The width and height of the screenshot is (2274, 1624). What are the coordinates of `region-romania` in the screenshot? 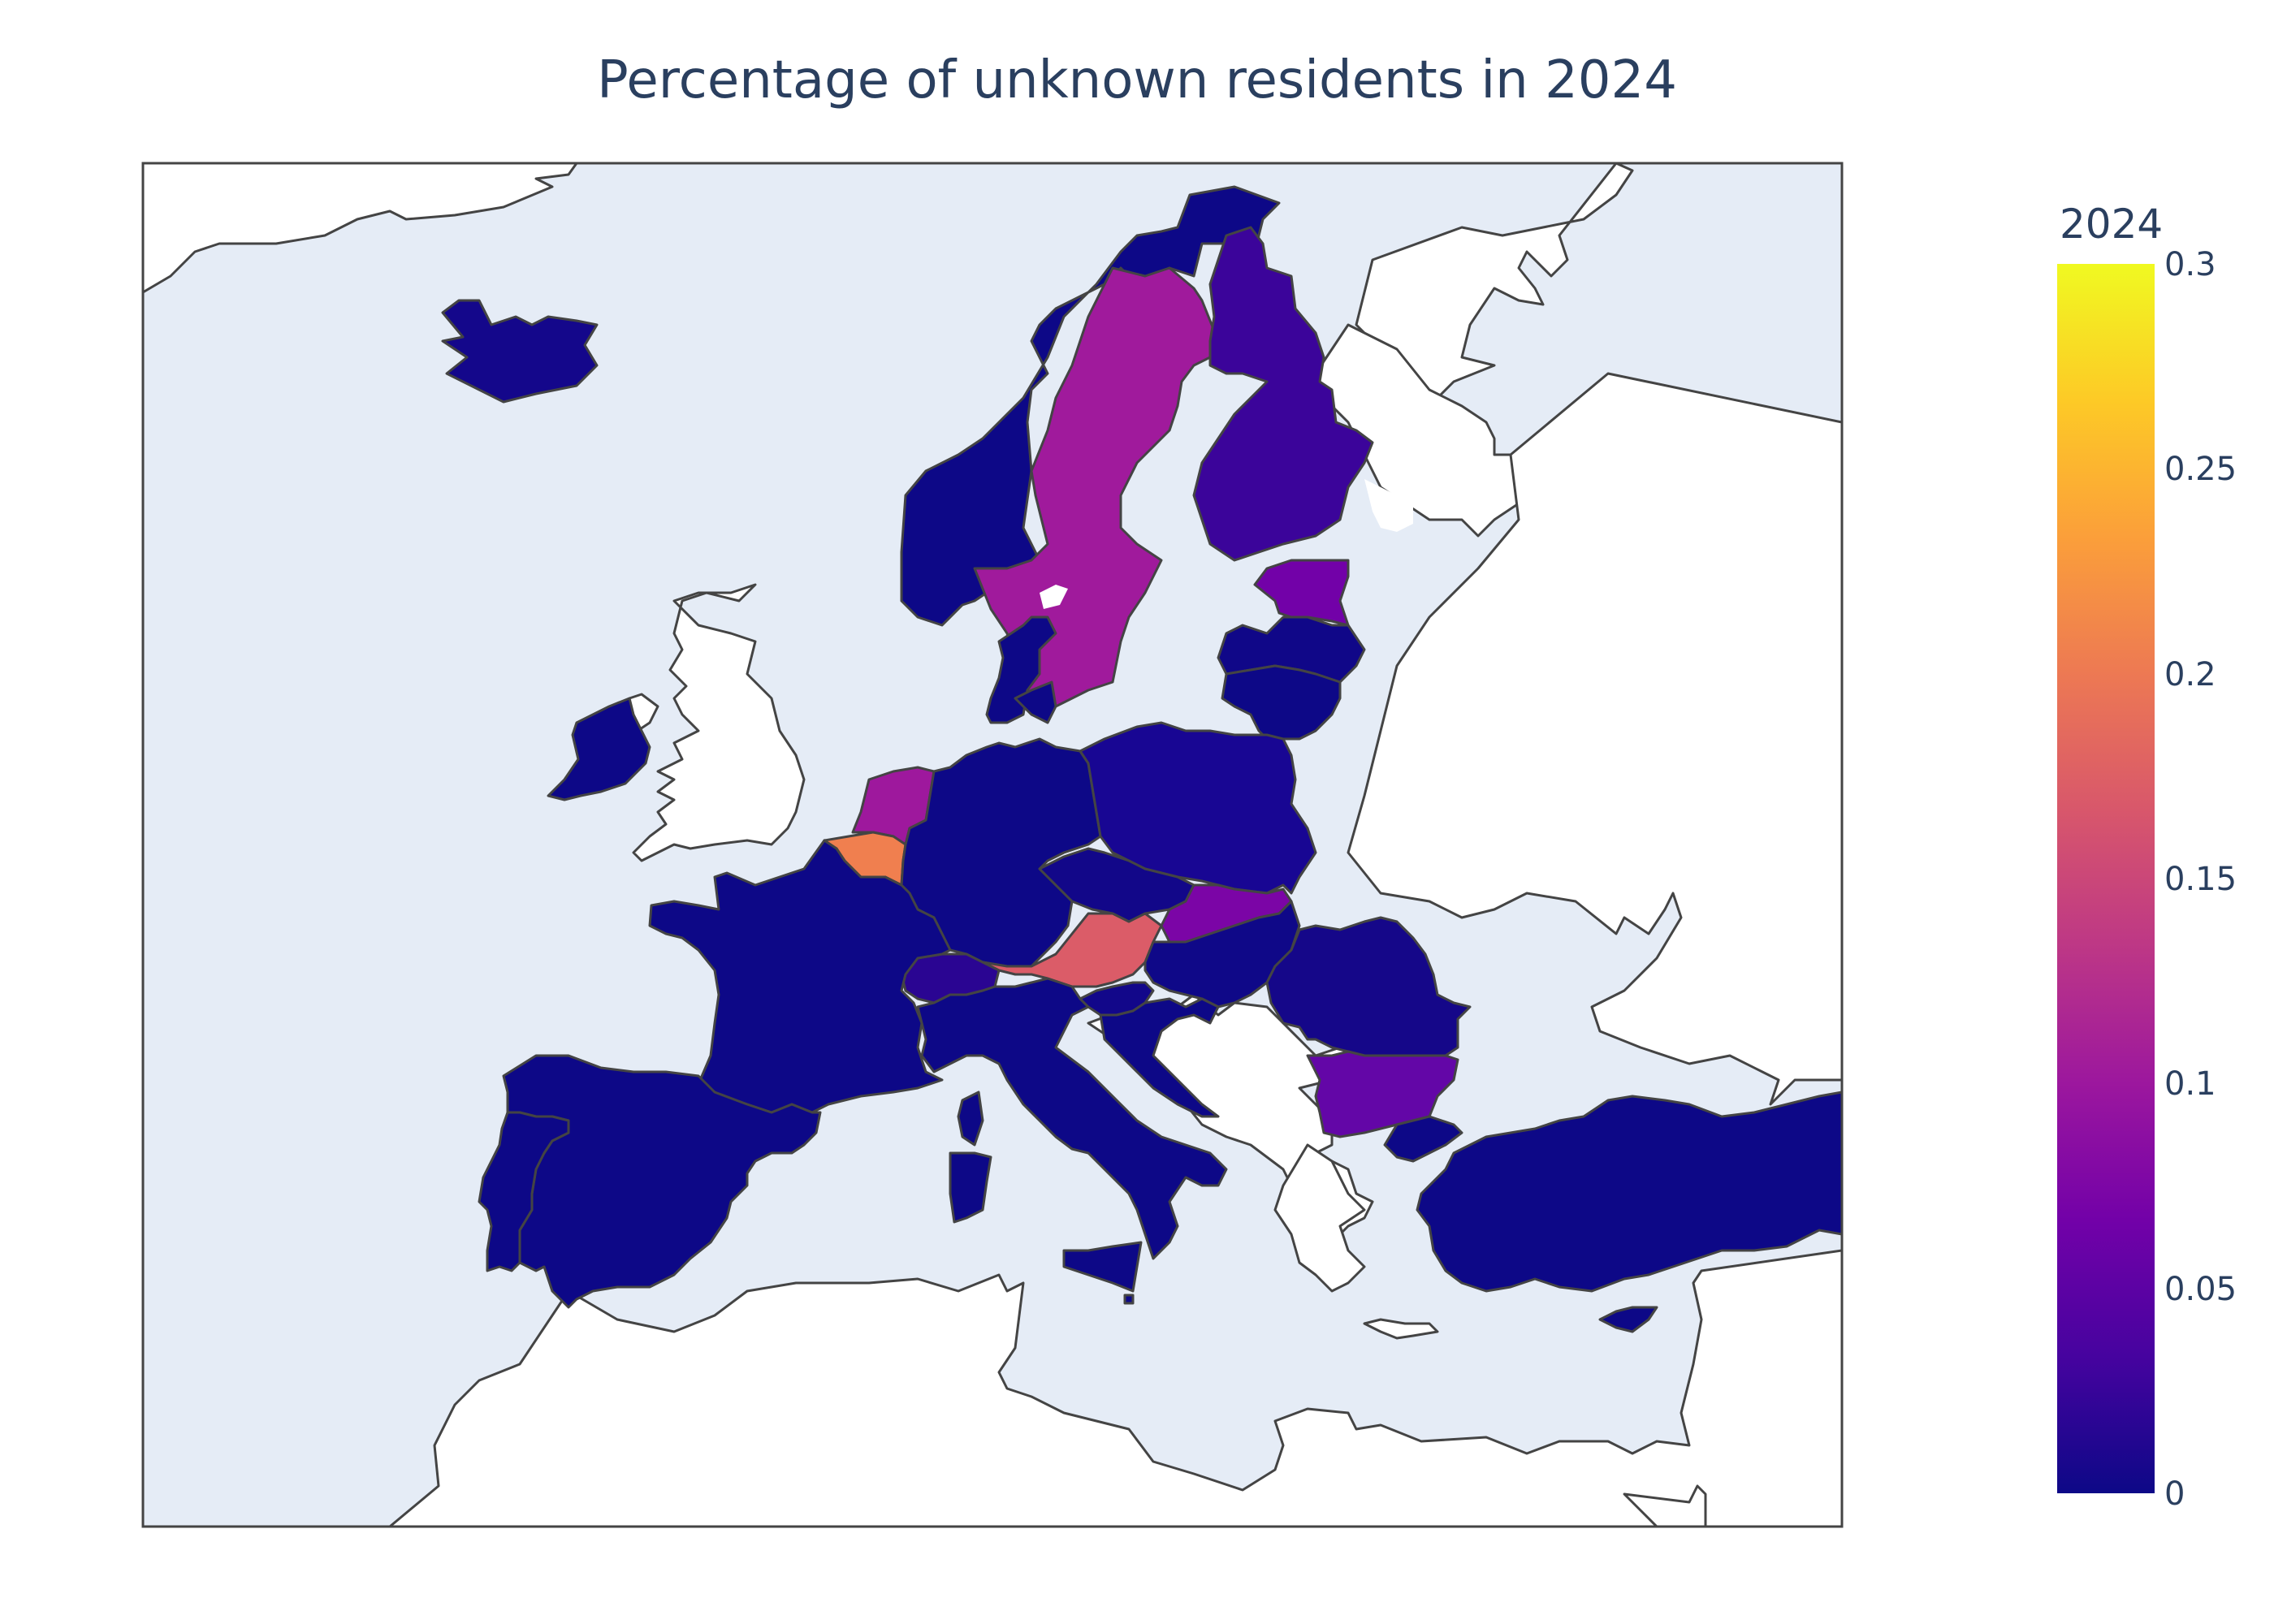 It's located at (1368, 987).